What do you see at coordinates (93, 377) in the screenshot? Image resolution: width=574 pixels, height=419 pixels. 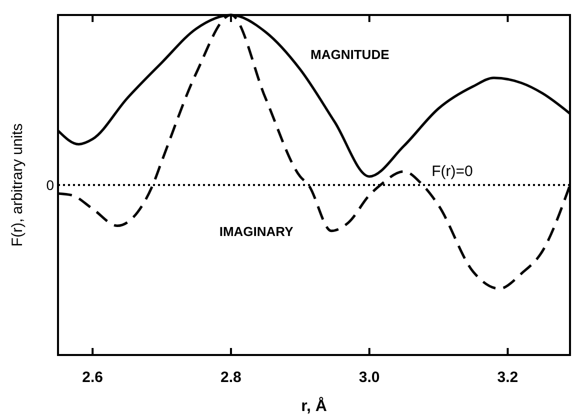 I see `x-tick-label: 2.6` at bounding box center [93, 377].